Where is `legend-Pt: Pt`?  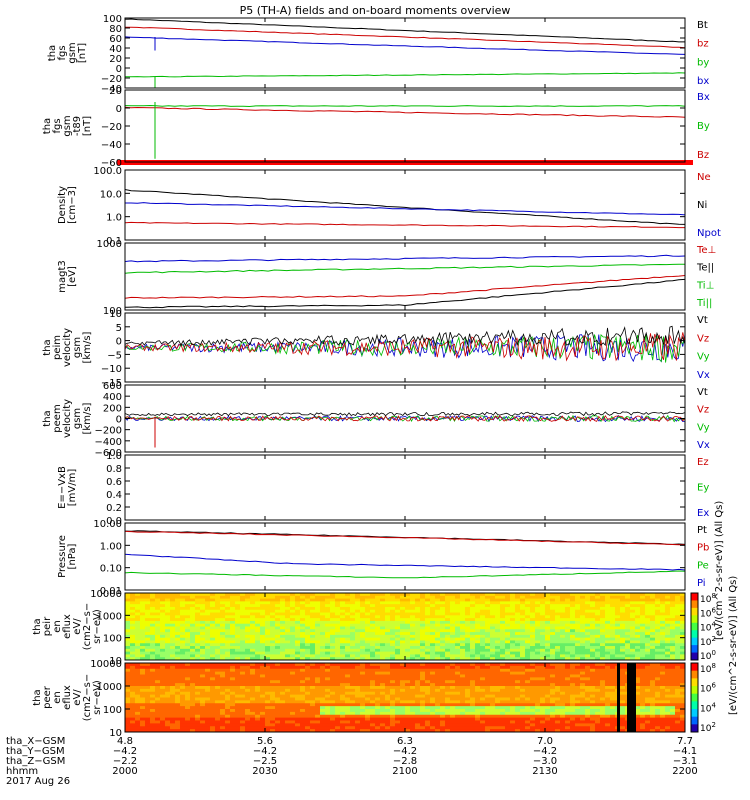
legend-Pt: Pt is located at coordinates (702, 530).